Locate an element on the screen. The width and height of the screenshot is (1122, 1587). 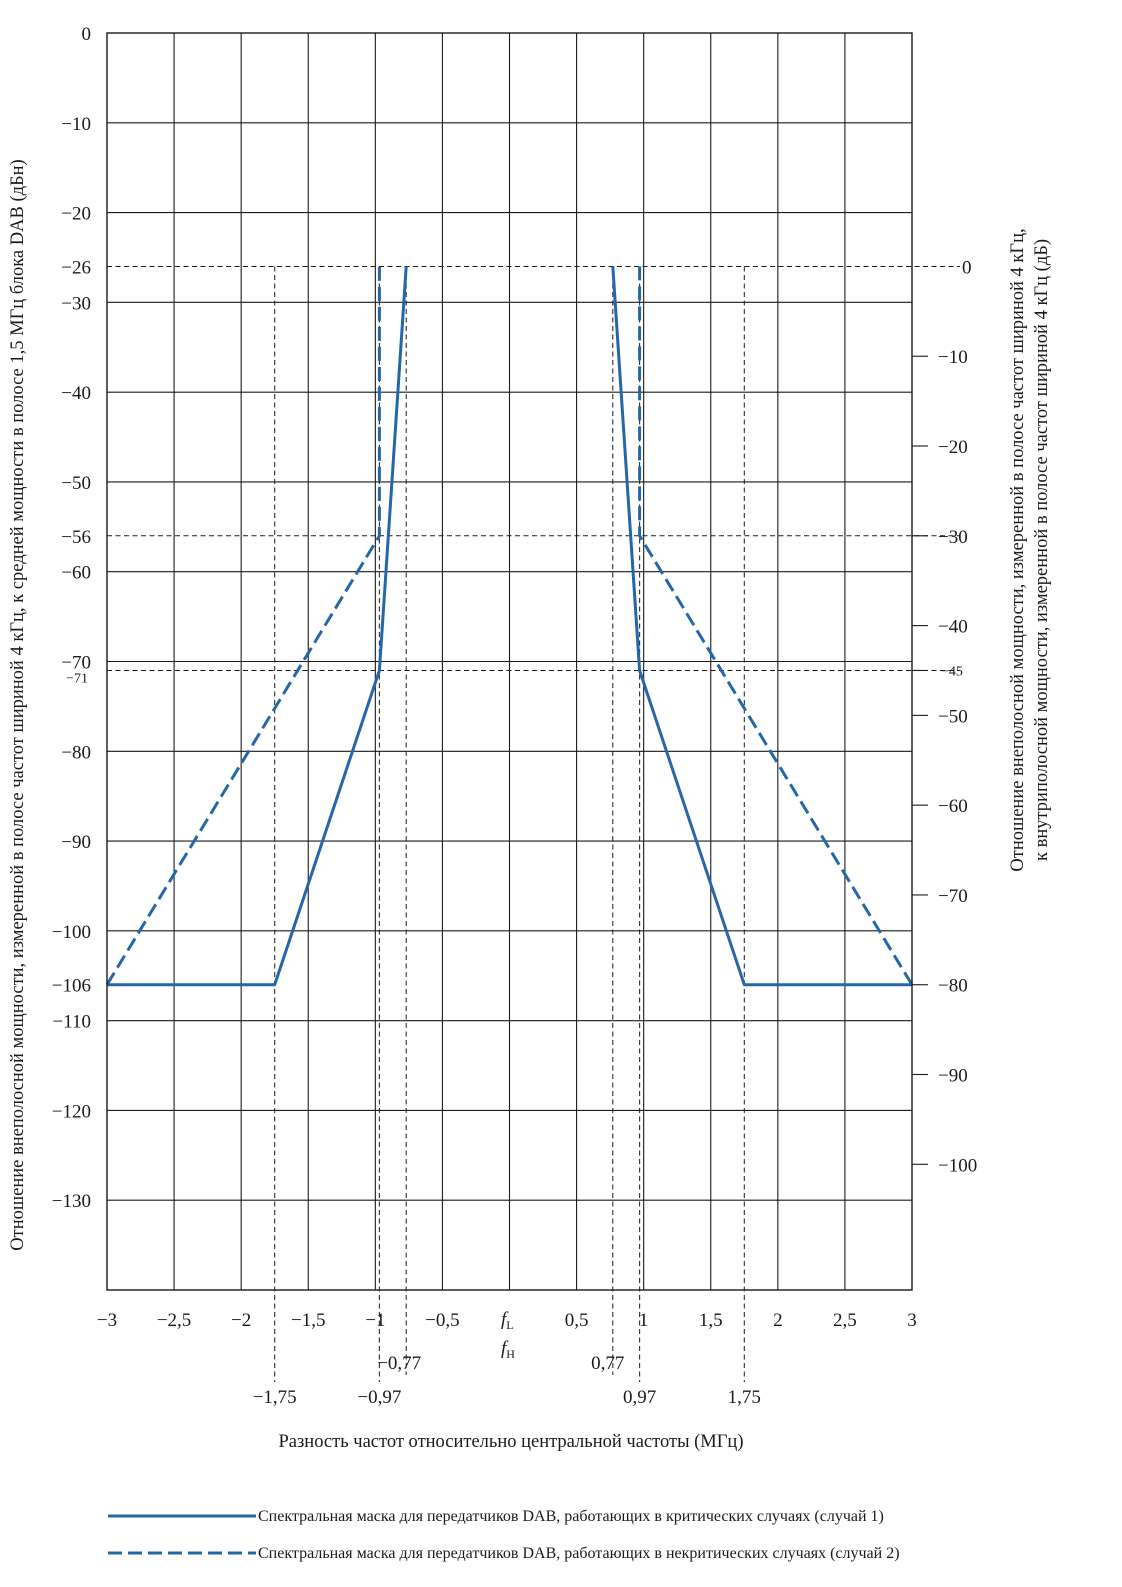
y2-tick--50: −50 is located at coordinates (953, 716).